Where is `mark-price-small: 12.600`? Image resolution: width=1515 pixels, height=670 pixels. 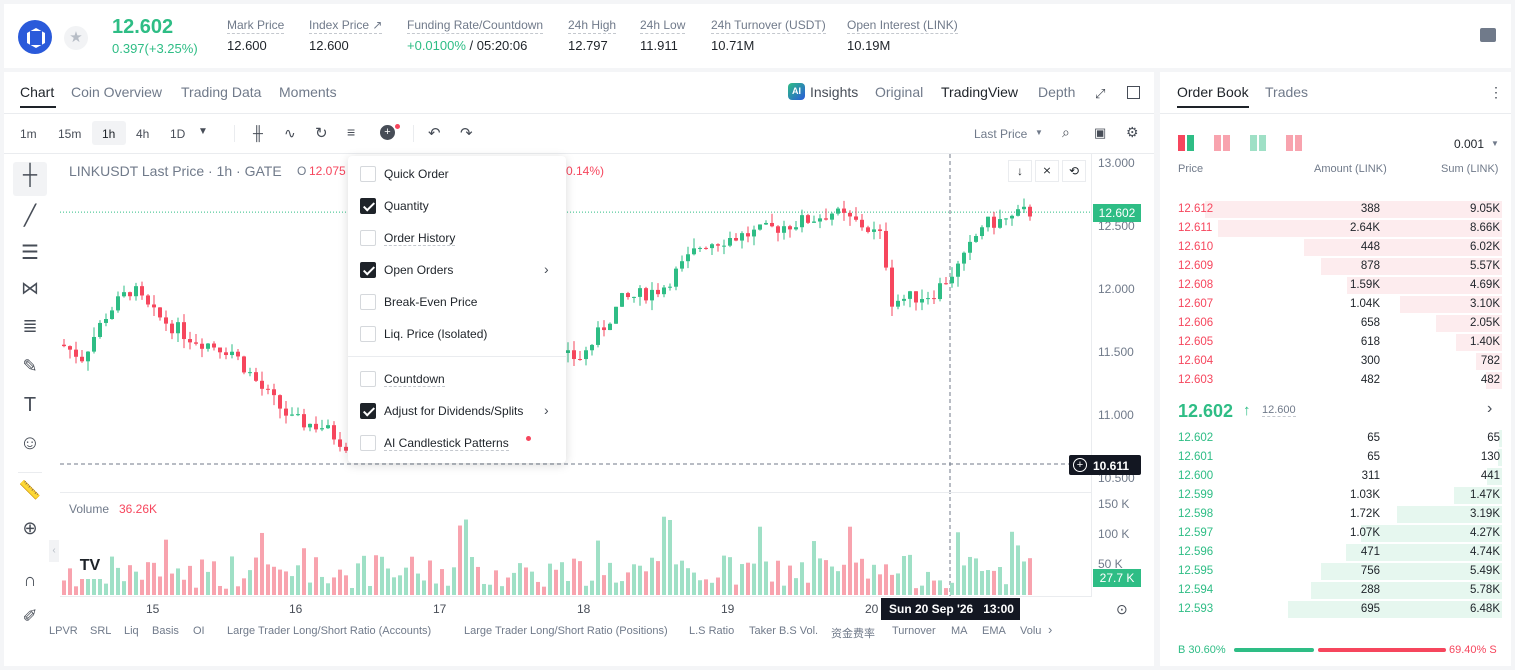 mark-price-small: 12.600 is located at coordinates (1279, 410).